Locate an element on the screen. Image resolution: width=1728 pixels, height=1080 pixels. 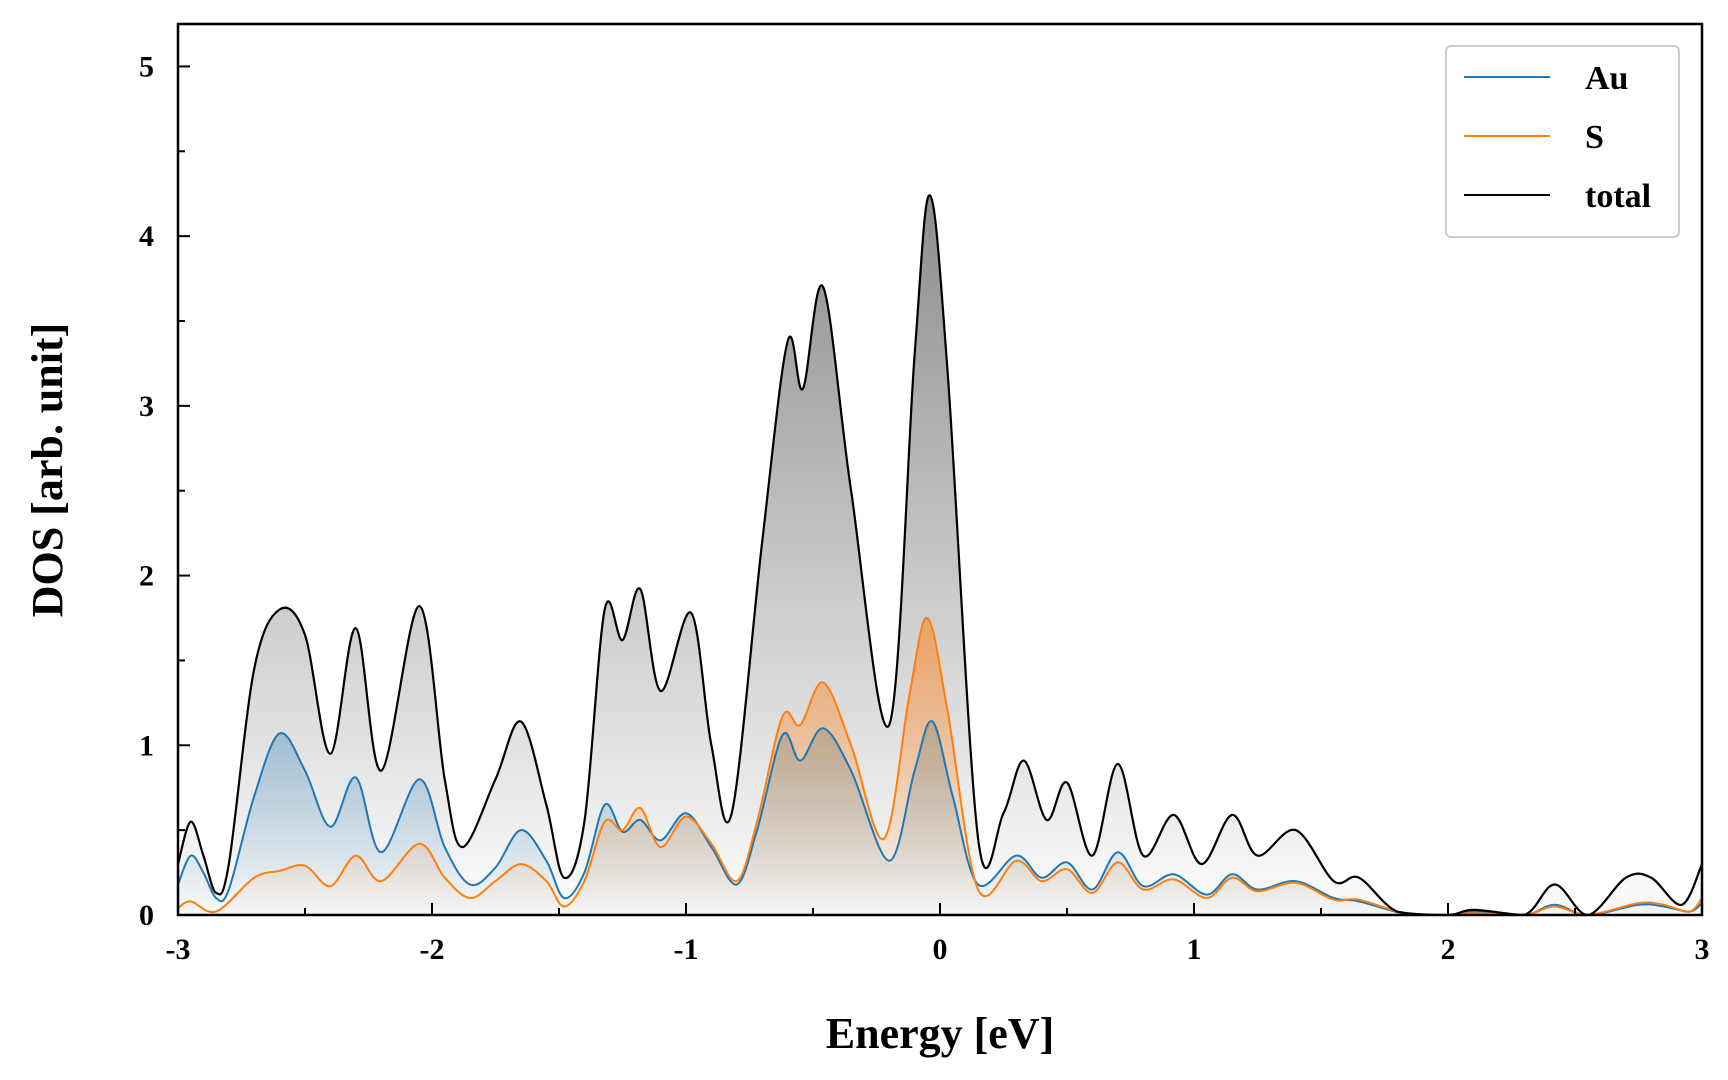
y-axis: 0 1 2 3 4 5 is located at coordinates (164, 491).